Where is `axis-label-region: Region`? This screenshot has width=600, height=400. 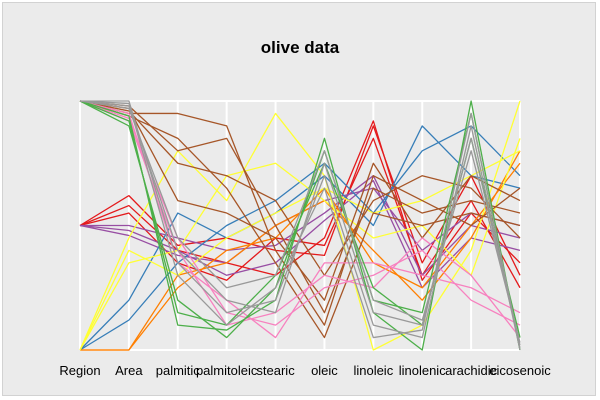 axis-label-region: Region is located at coordinates (79, 370).